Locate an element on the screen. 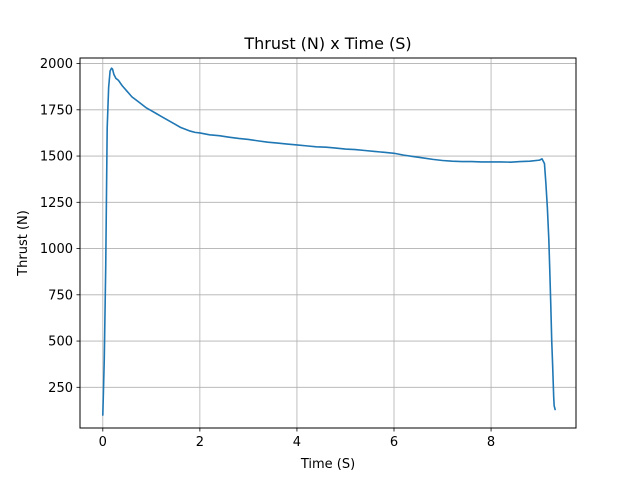 This screenshot has width=640, height=480. y-tick-label: 1000 is located at coordinates (56, 249).